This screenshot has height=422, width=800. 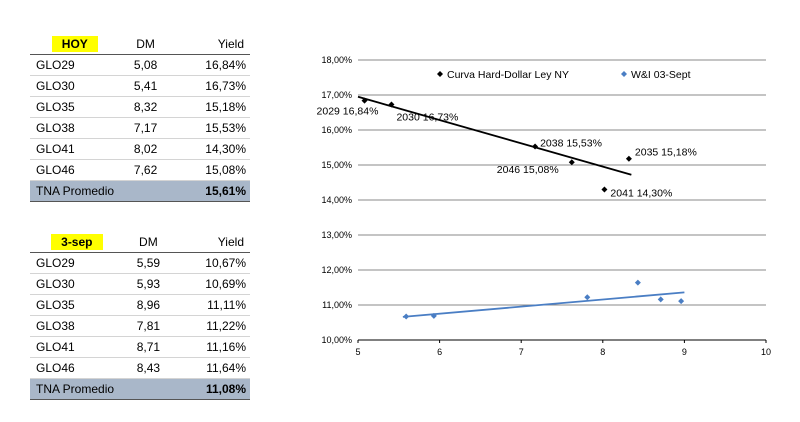 What do you see at coordinates (348, 112) in the screenshot?
I see `data-label: 2029 16,84%` at bounding box center [348, 112].